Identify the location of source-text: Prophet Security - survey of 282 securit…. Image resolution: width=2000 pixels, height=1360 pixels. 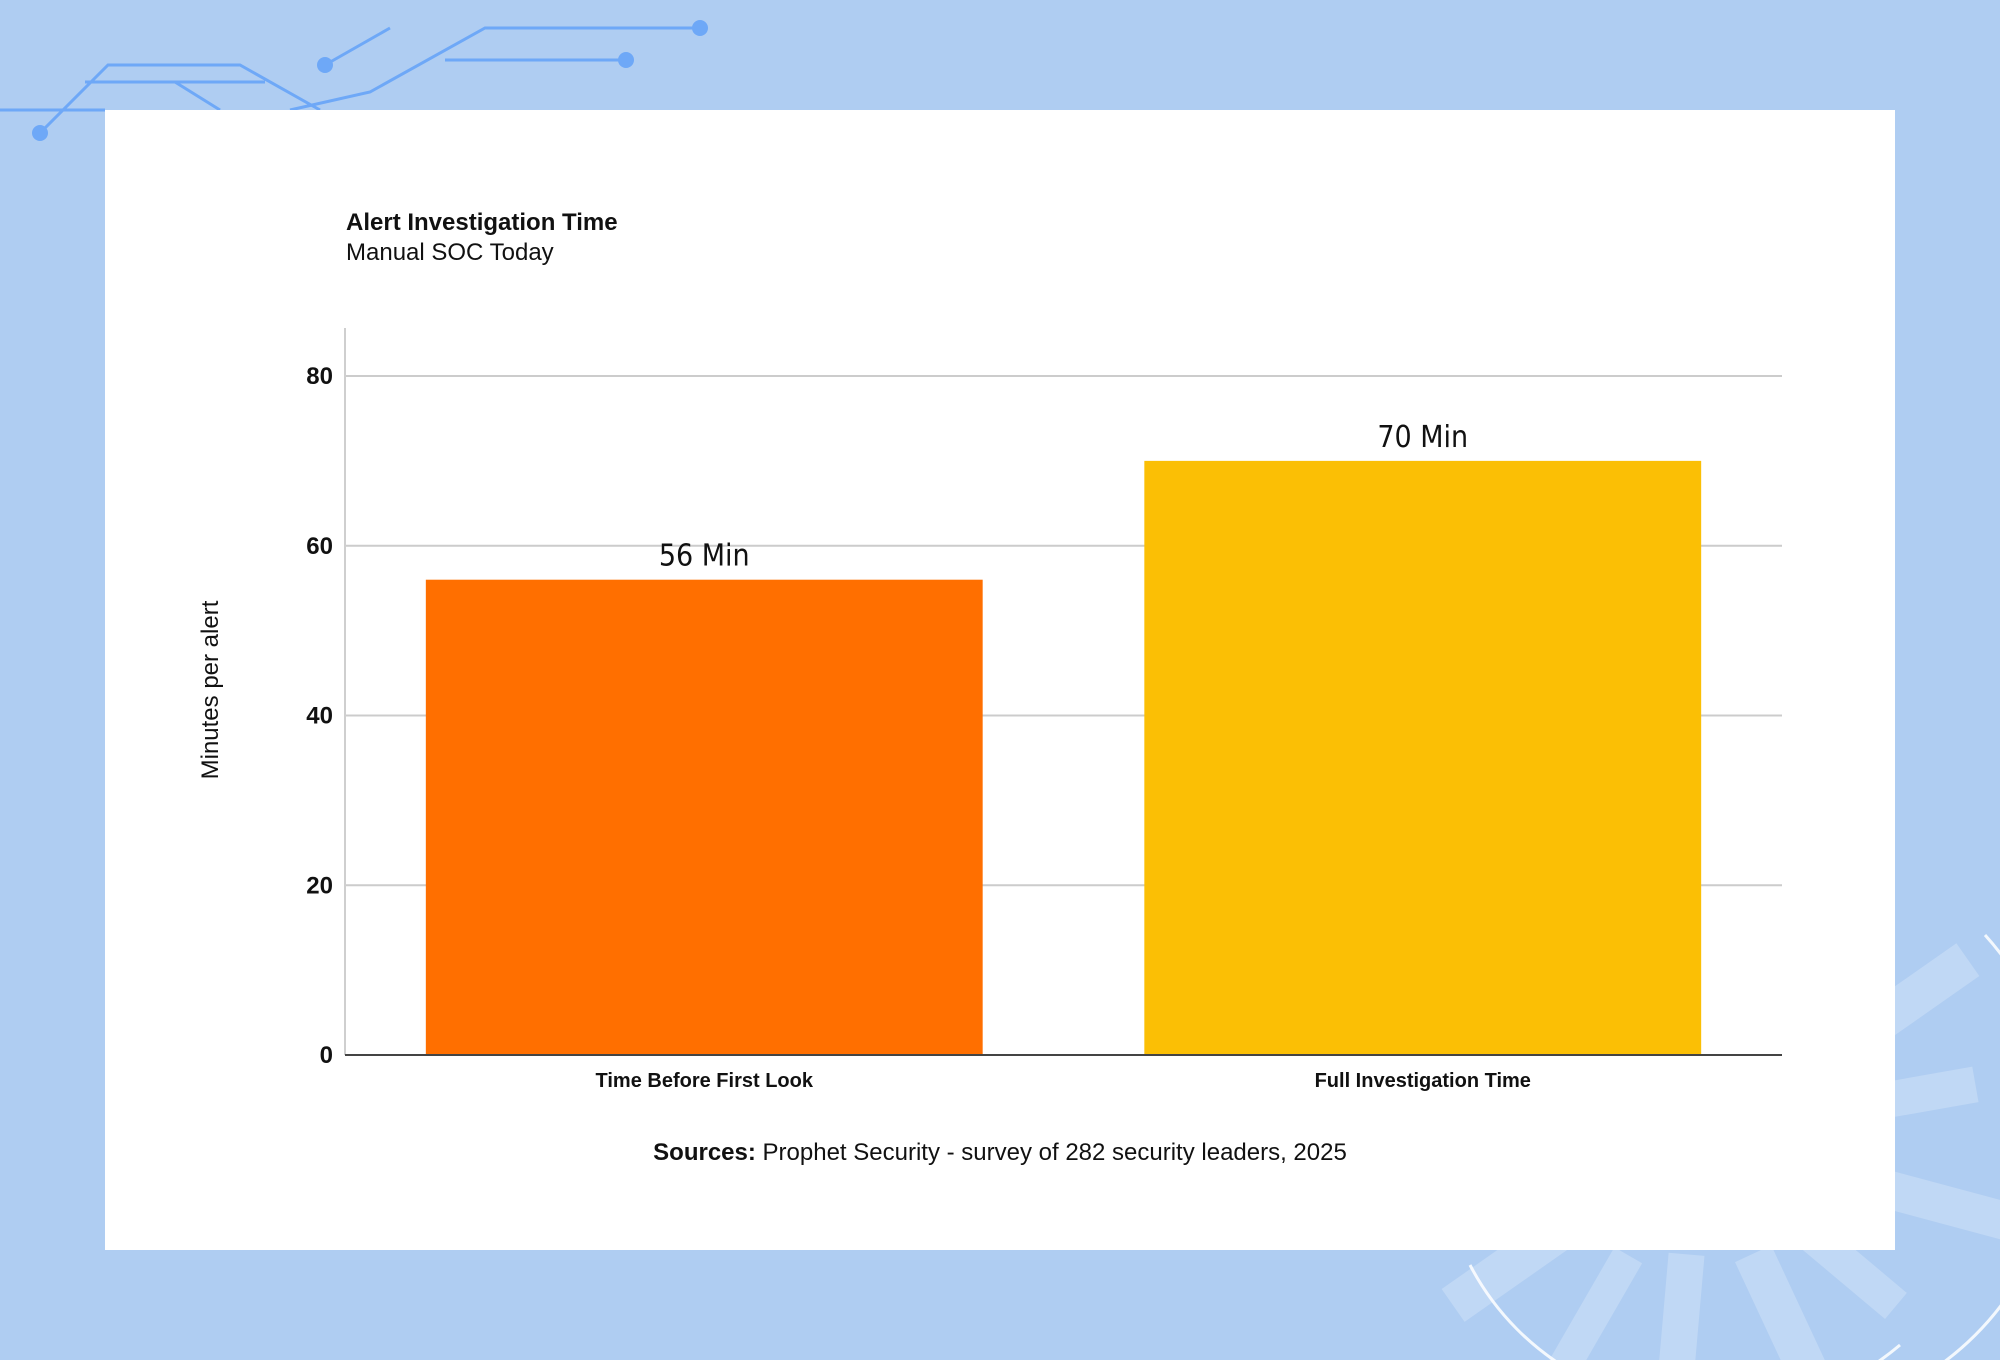
(1051, 1152).